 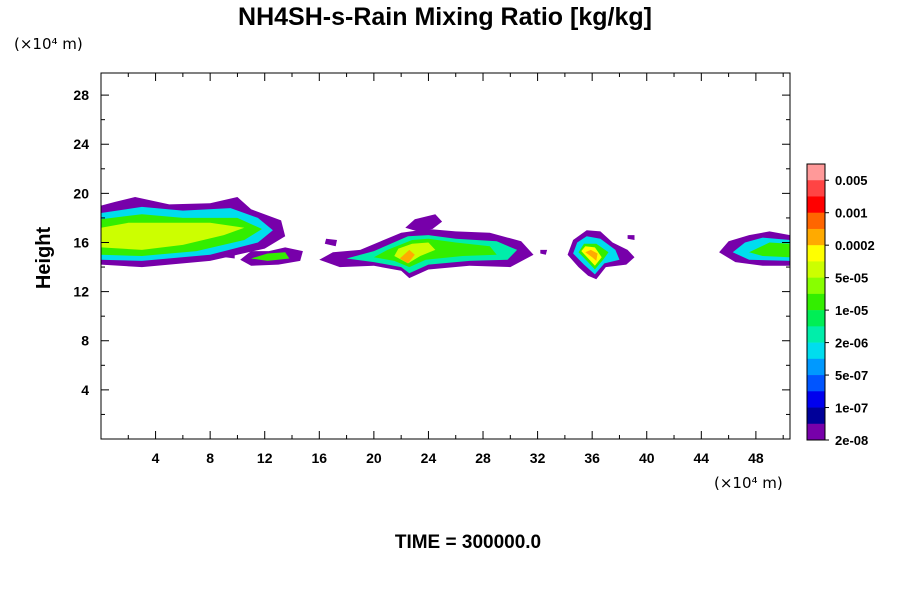 I want to click on colorbar-label: 2e-06, so click(x=851, y=343).